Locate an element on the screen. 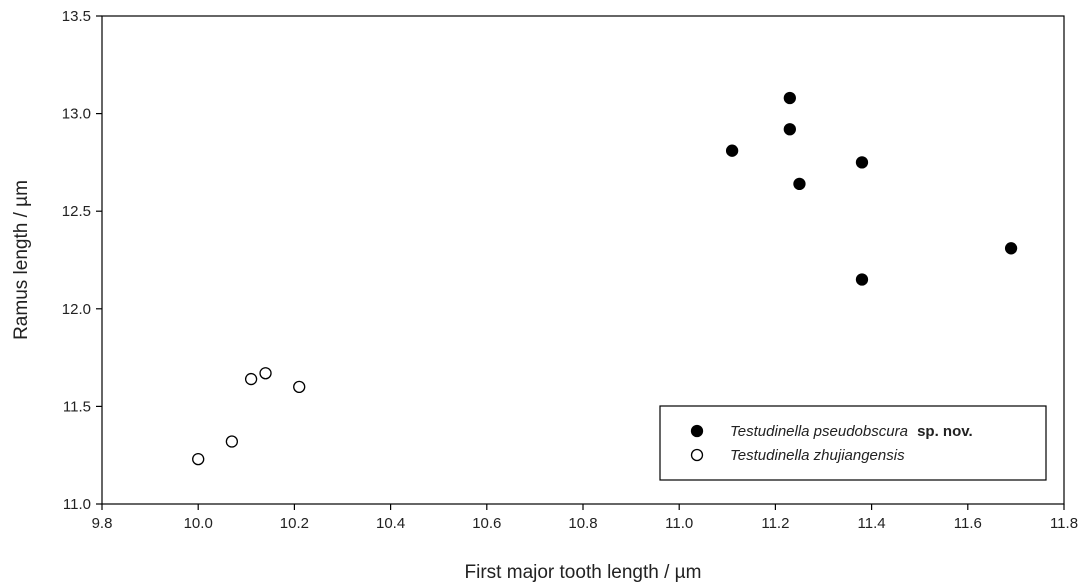 The width and height of the screenshot is (1082, 584). y-tick-label: 13.5 is located at coordinates (76, 16).